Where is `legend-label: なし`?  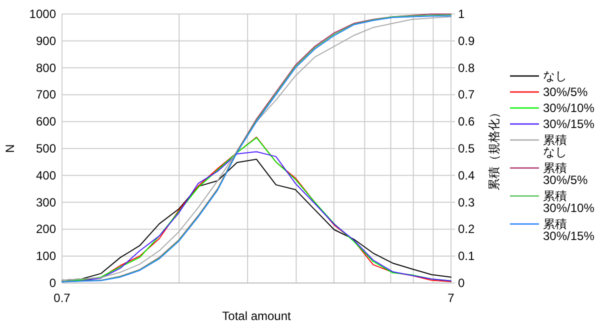 legend-label: なし is located at coordinates (555, 76).